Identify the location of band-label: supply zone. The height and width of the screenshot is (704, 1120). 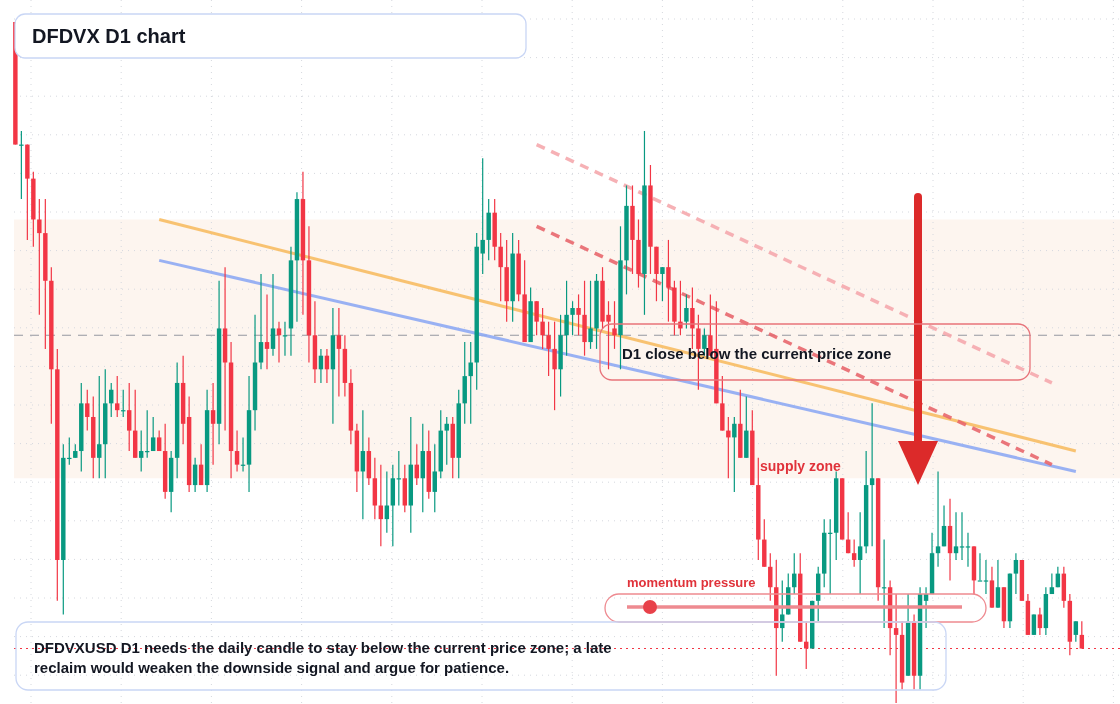
(801, 466).